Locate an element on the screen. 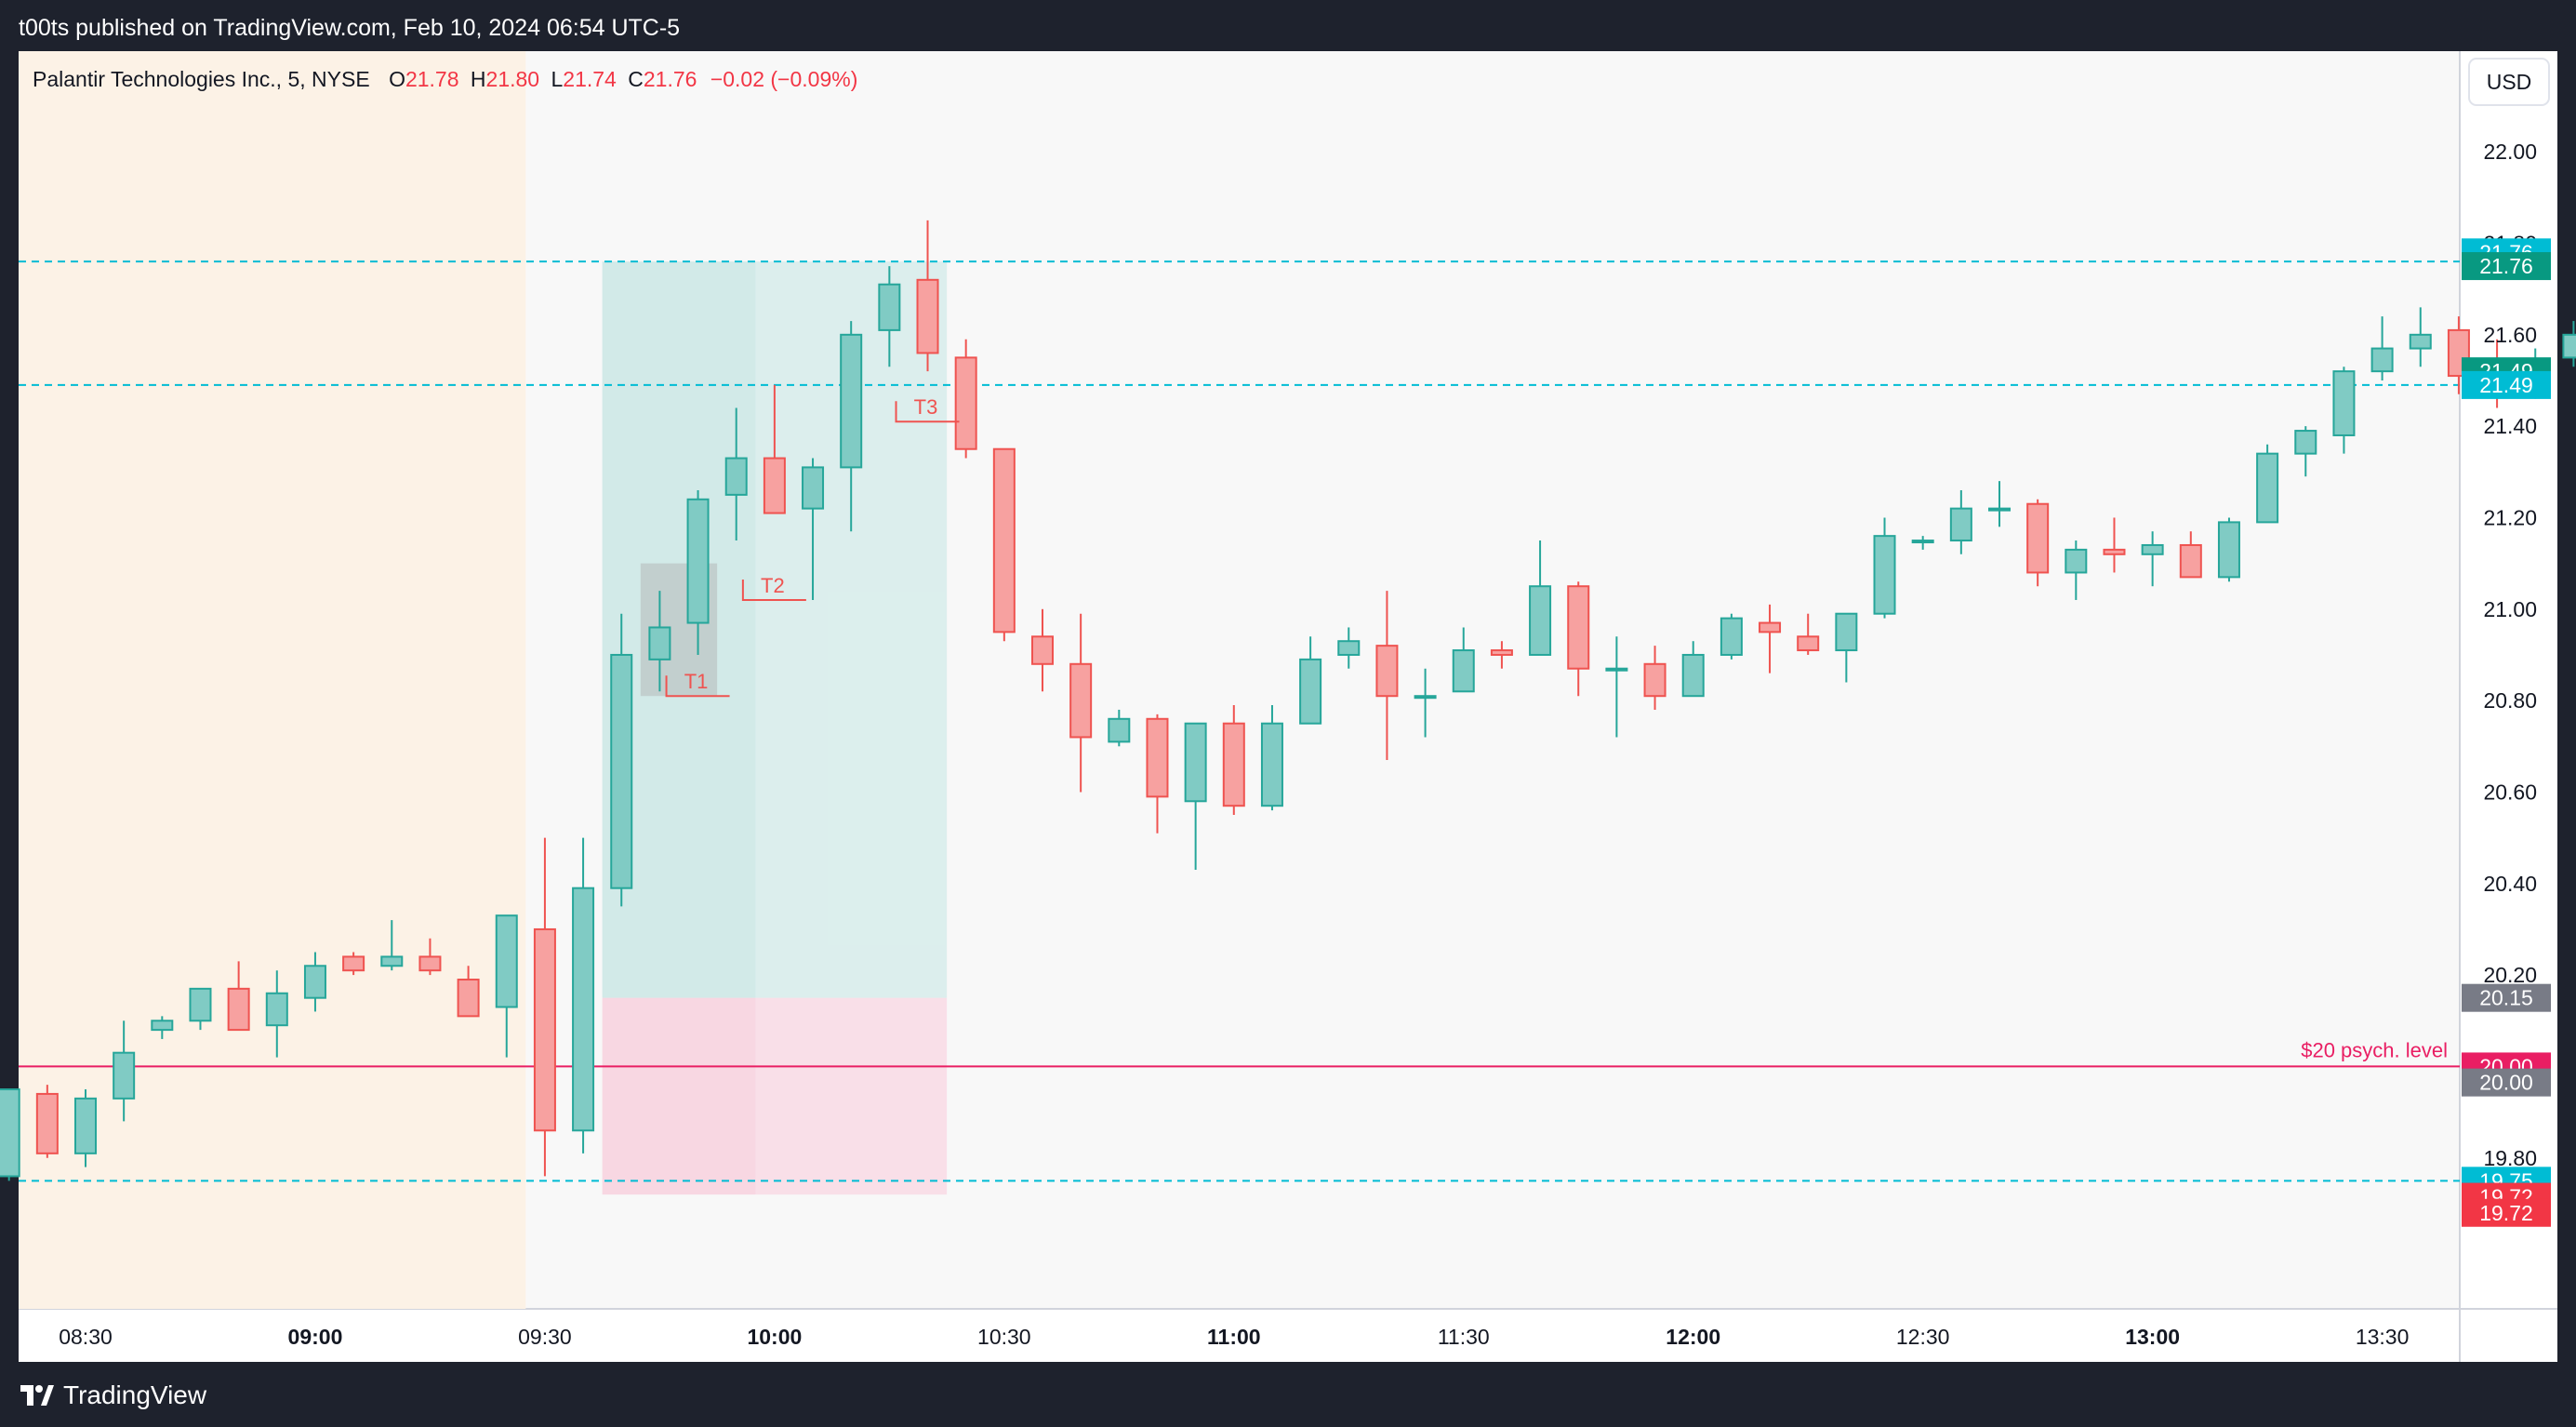 This screenshot has height=1427, width=2576. currency-label: USD is located at coordinates (2509, 82).